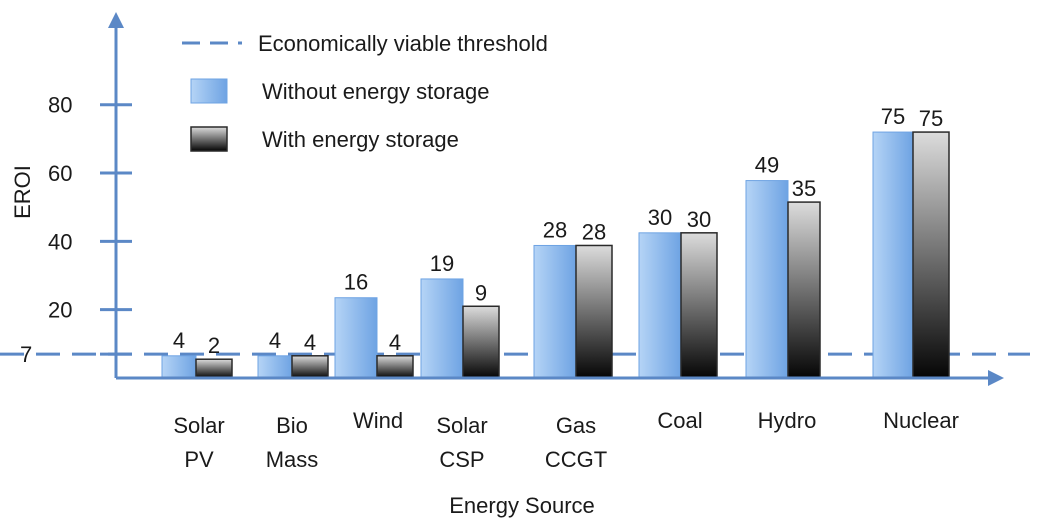  What do you see at coordinates (996, 378) in the screenshot?
I see `x-axis-arrow` at bounding box center [996, 378].